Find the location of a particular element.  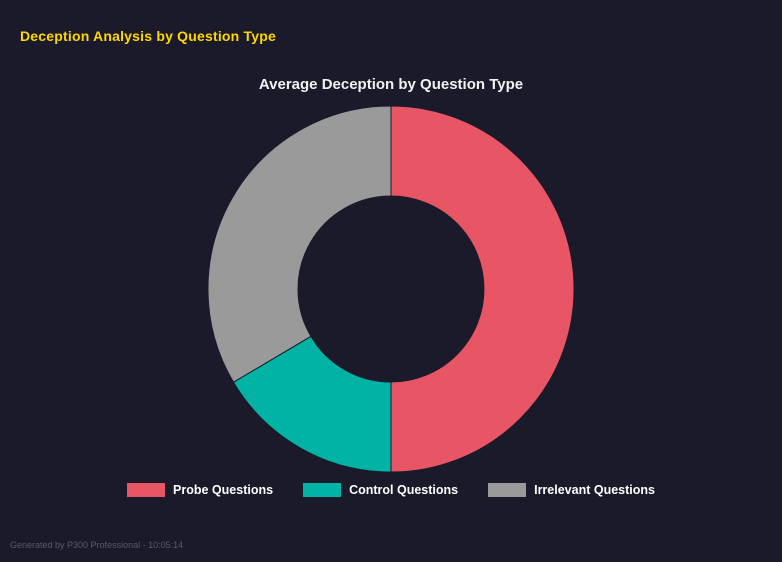

legend-item: Control Questions is located at coordinates (380, 490).